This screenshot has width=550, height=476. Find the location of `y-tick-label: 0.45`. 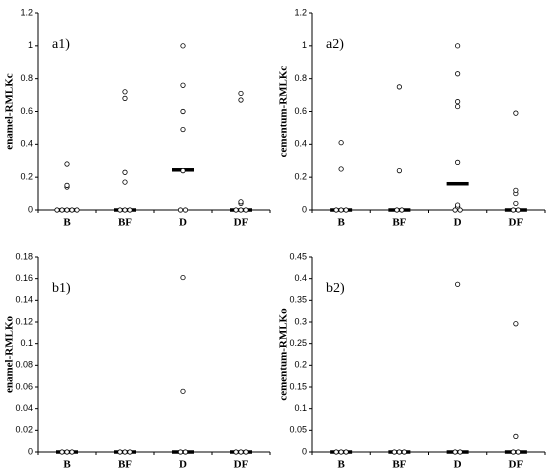

y-tick-label: 0.45 is located at coordinates (298, 256).